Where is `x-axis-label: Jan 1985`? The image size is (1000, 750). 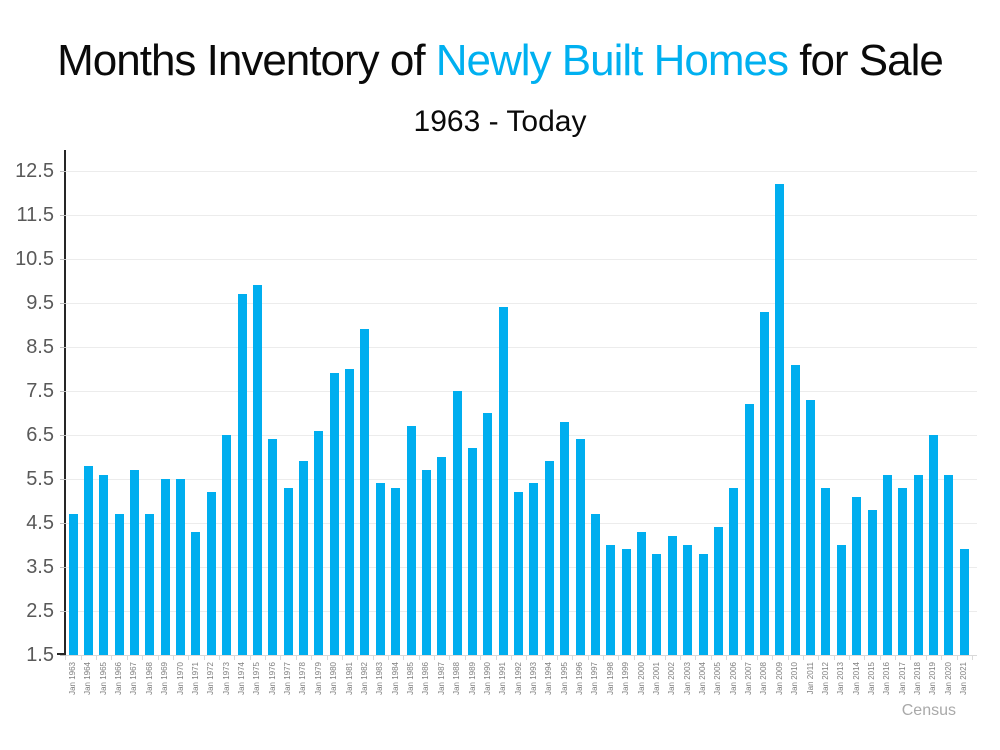 x-axis-label: Jan 1985 is located at coordinates (411, 678).